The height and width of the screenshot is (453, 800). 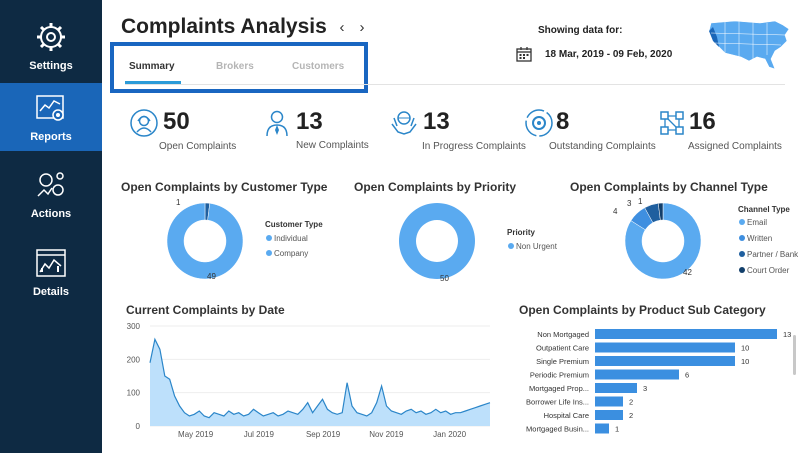 What do you see at coordinates (764, 209) in the screenshot?
I see `legend-title-channel-type: Channel Type` at bounding box center [764, 209].